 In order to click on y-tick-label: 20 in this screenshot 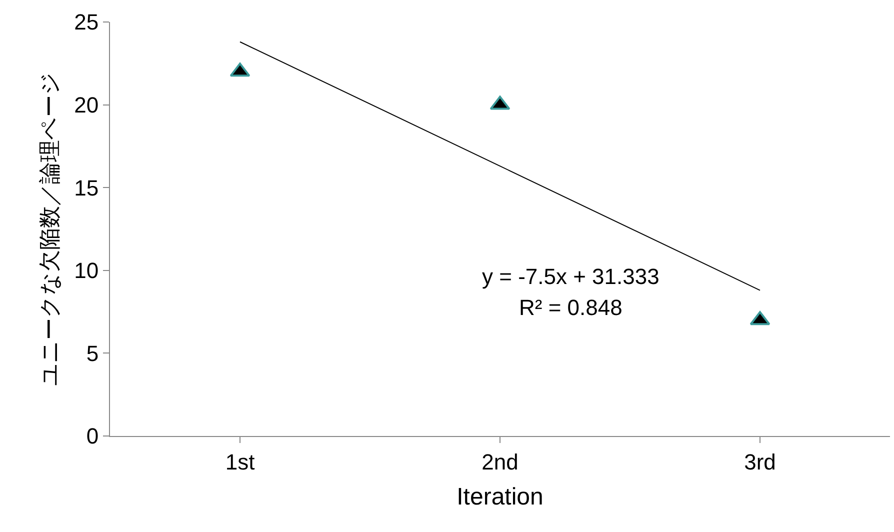, I will do `click(86, 105)`.